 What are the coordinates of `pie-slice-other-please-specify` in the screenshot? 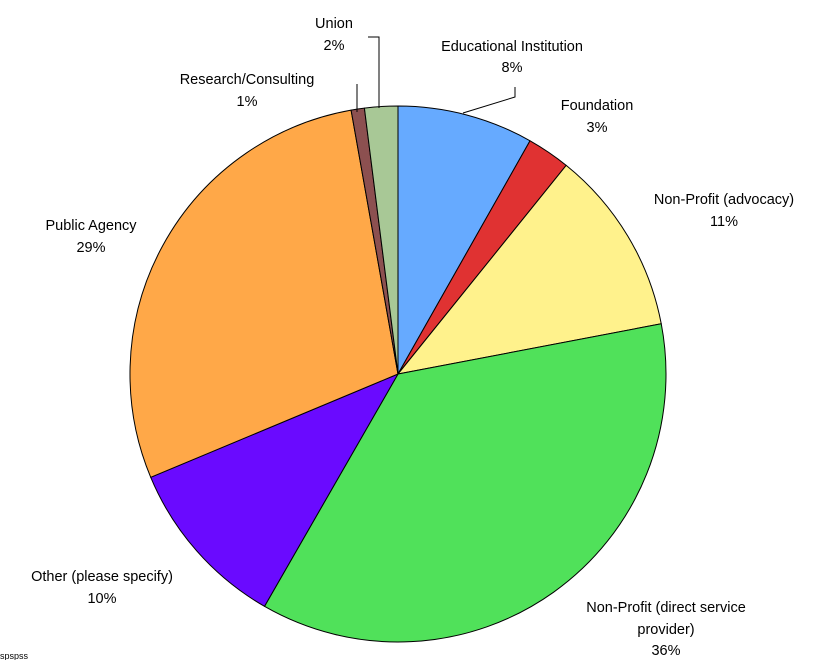 It's located at (274, 490).